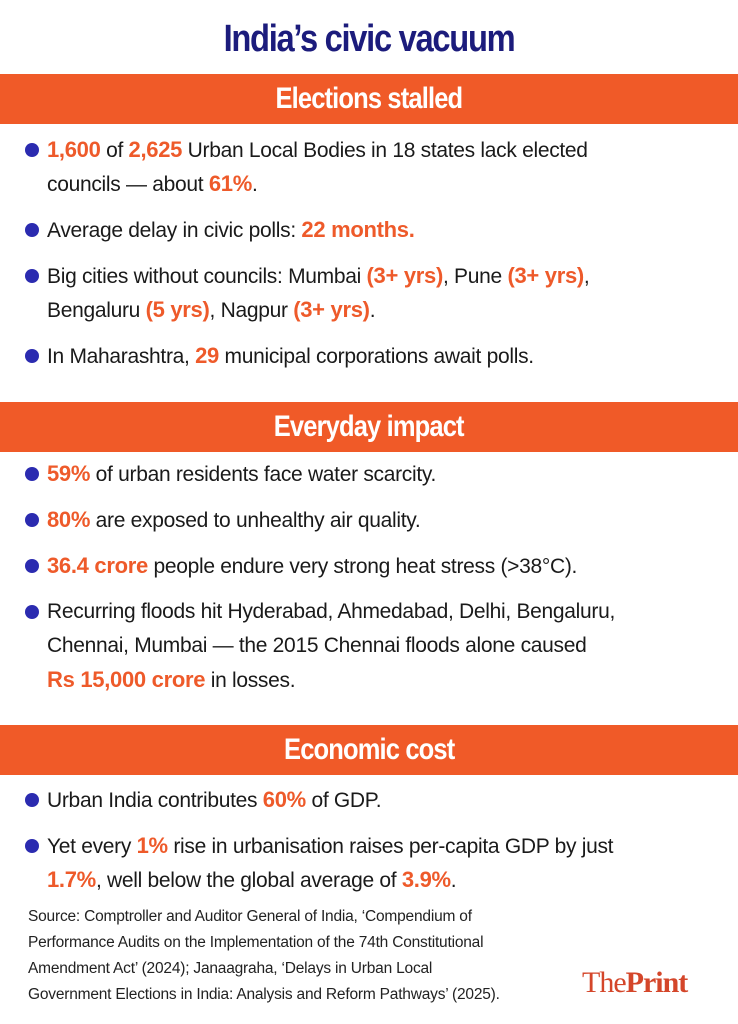  What do you see at coordinates (376, 356) in the screenshot?
I see `bullet-text: municipal corporations await polls.` at bounding box center [376, 356].